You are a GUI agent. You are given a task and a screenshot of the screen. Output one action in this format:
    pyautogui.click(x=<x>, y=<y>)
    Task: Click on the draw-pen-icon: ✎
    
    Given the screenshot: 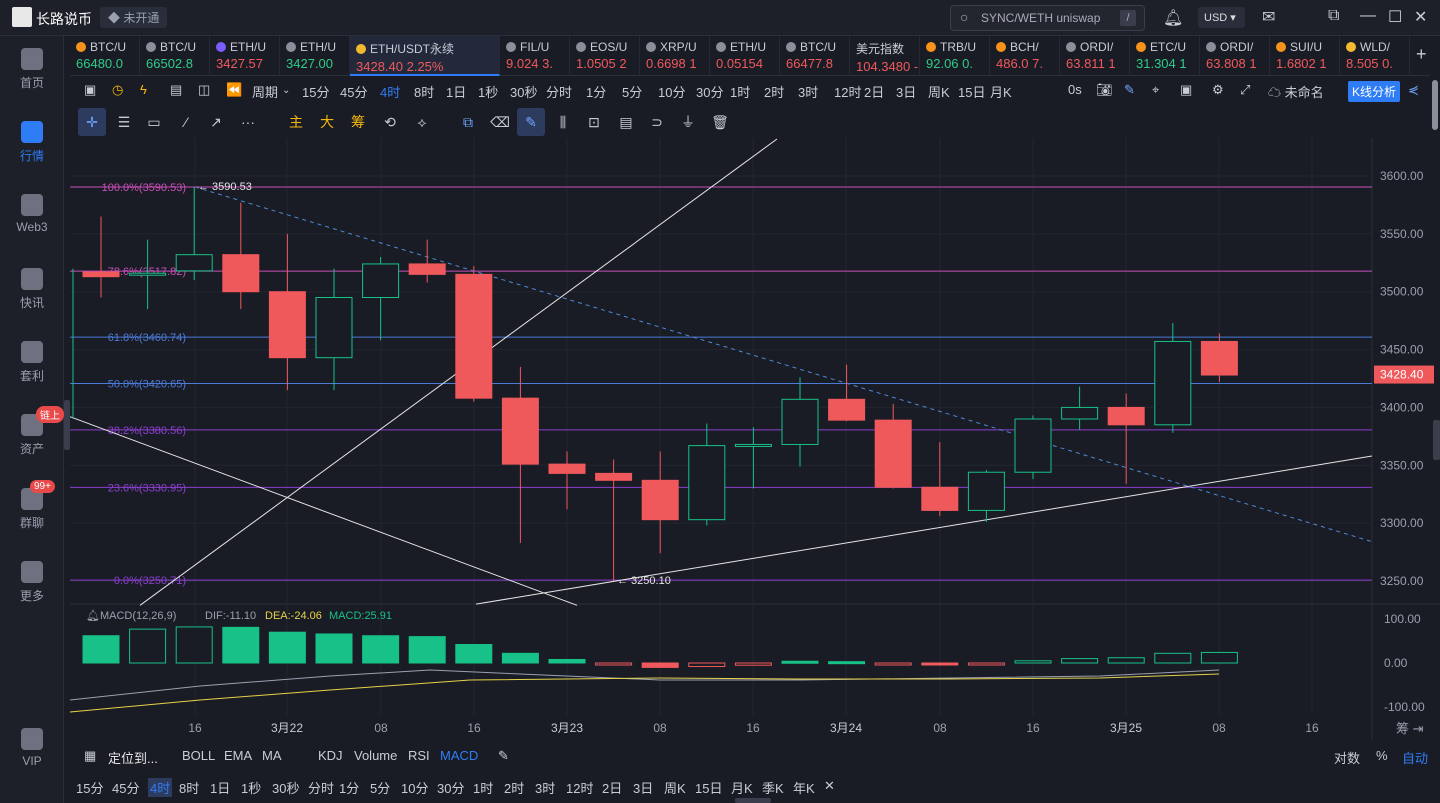 What is the action you would take?
    pyautogui.click(x=1129, y=89)
    